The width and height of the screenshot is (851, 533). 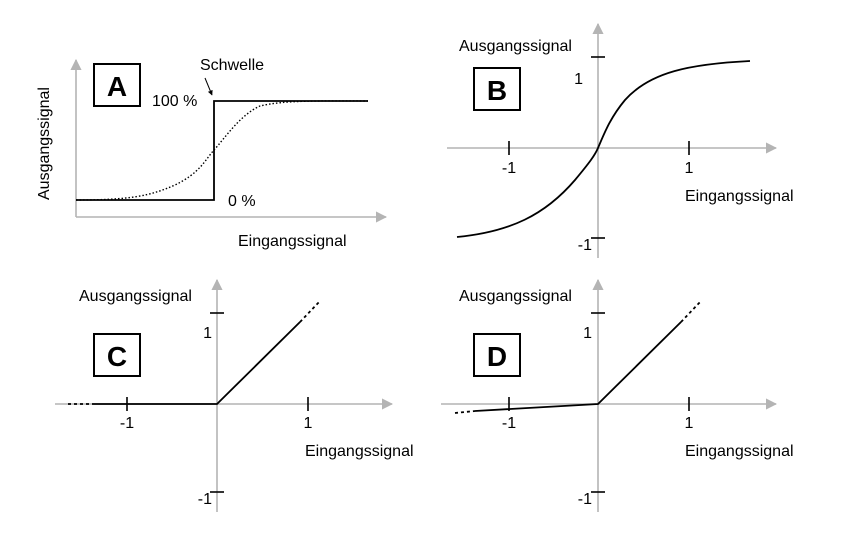 I want to click on panel-d-x-tick-label-1: 1, so click(x=689, y=423).